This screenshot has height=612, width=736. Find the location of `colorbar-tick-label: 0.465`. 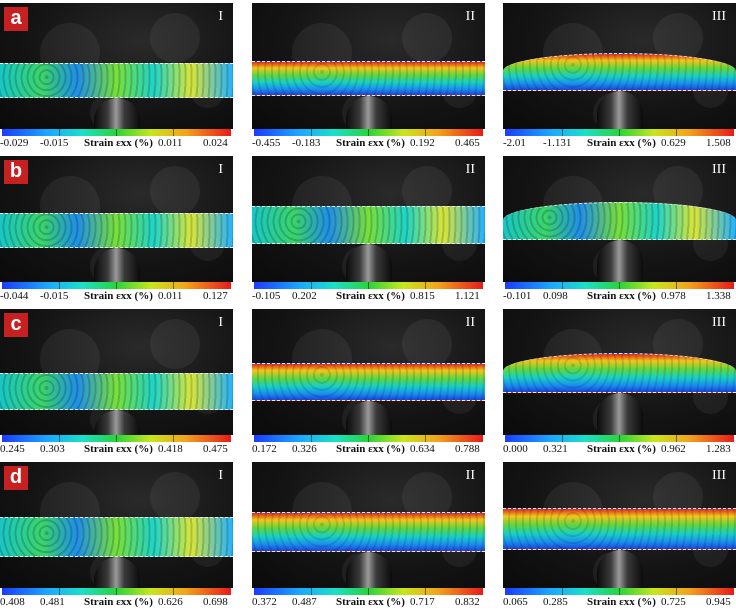

colorbar-tick-label: 0.465 is located at coordinates (467, 143).